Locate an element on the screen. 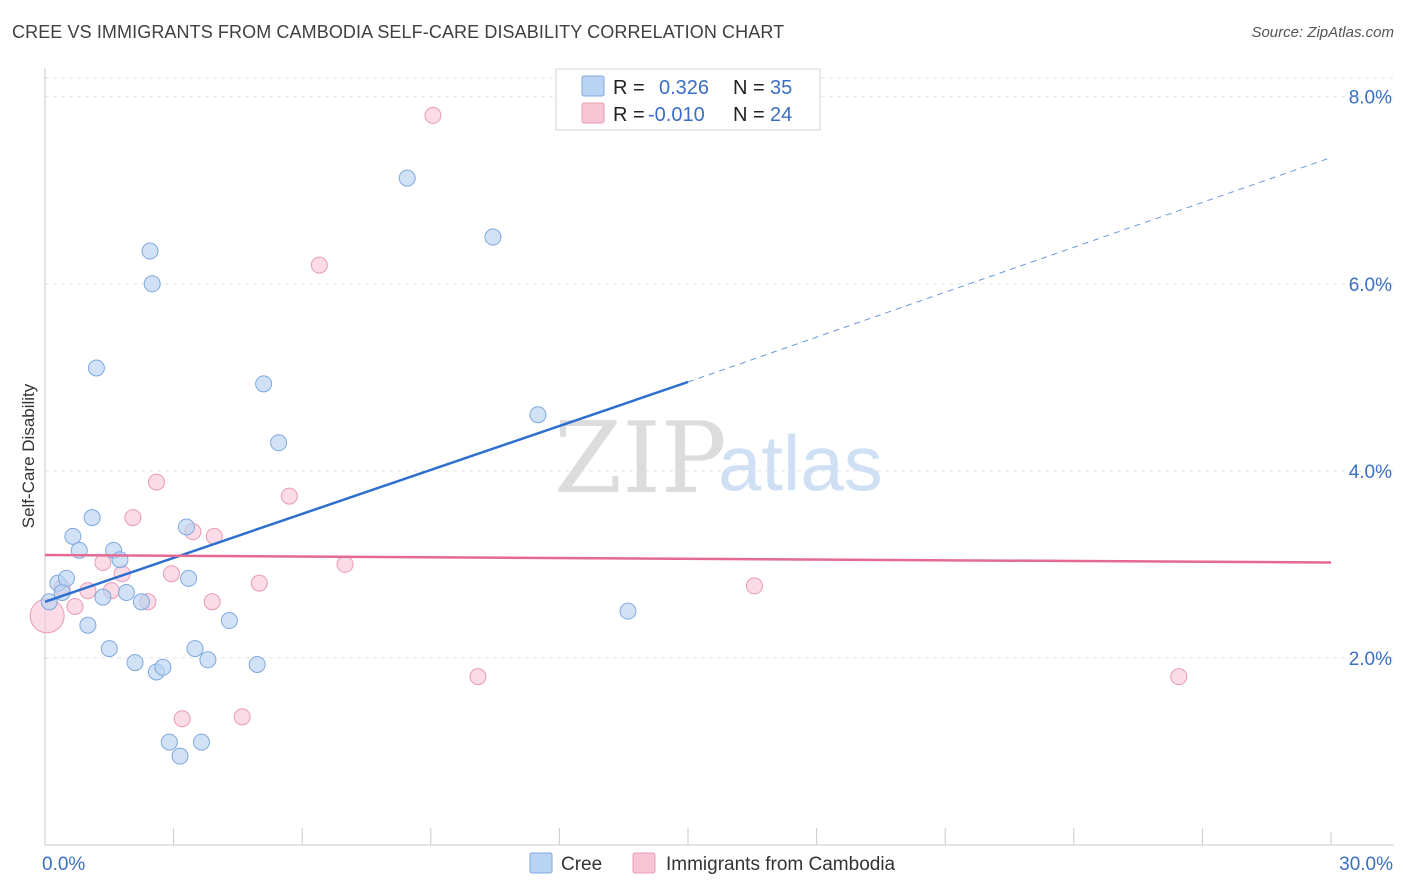 This screenshot has height=892, width=1406. cree-trend-extension is located at coordinates (1009, 270).